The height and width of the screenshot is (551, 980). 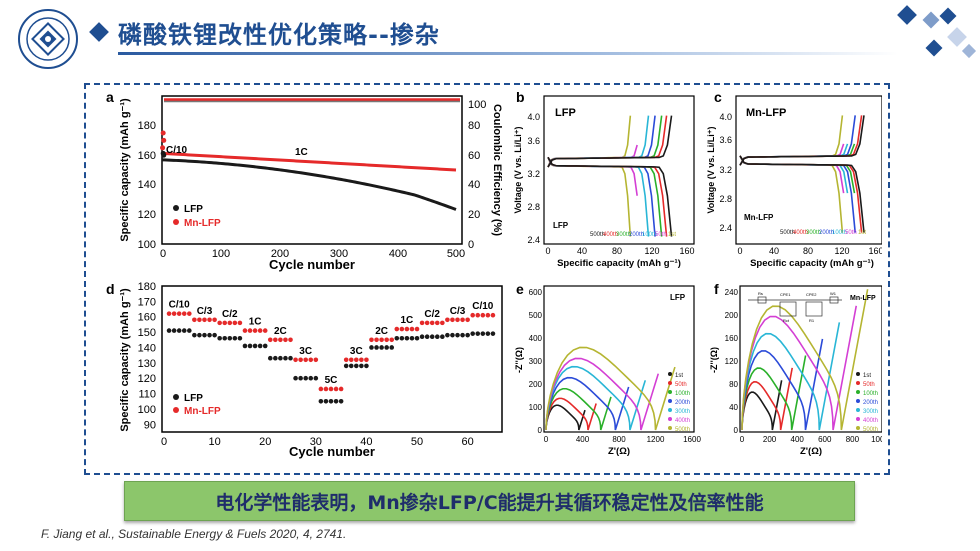 I want to click on legend-label: 500th, so click(x=682, y=430).